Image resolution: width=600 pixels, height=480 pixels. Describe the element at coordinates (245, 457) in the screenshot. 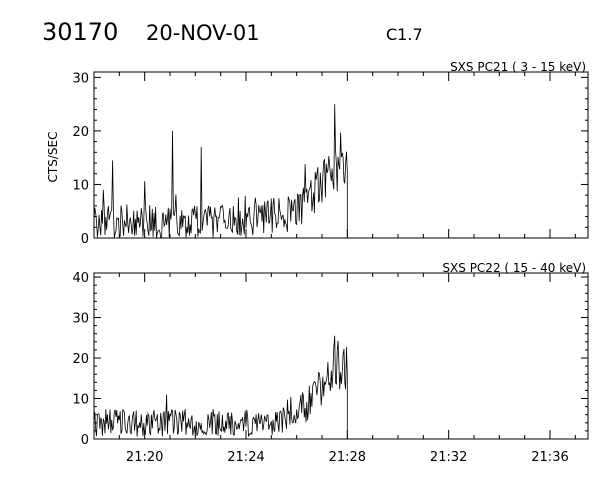

I see `x-tick-label: 21:24` at that location.